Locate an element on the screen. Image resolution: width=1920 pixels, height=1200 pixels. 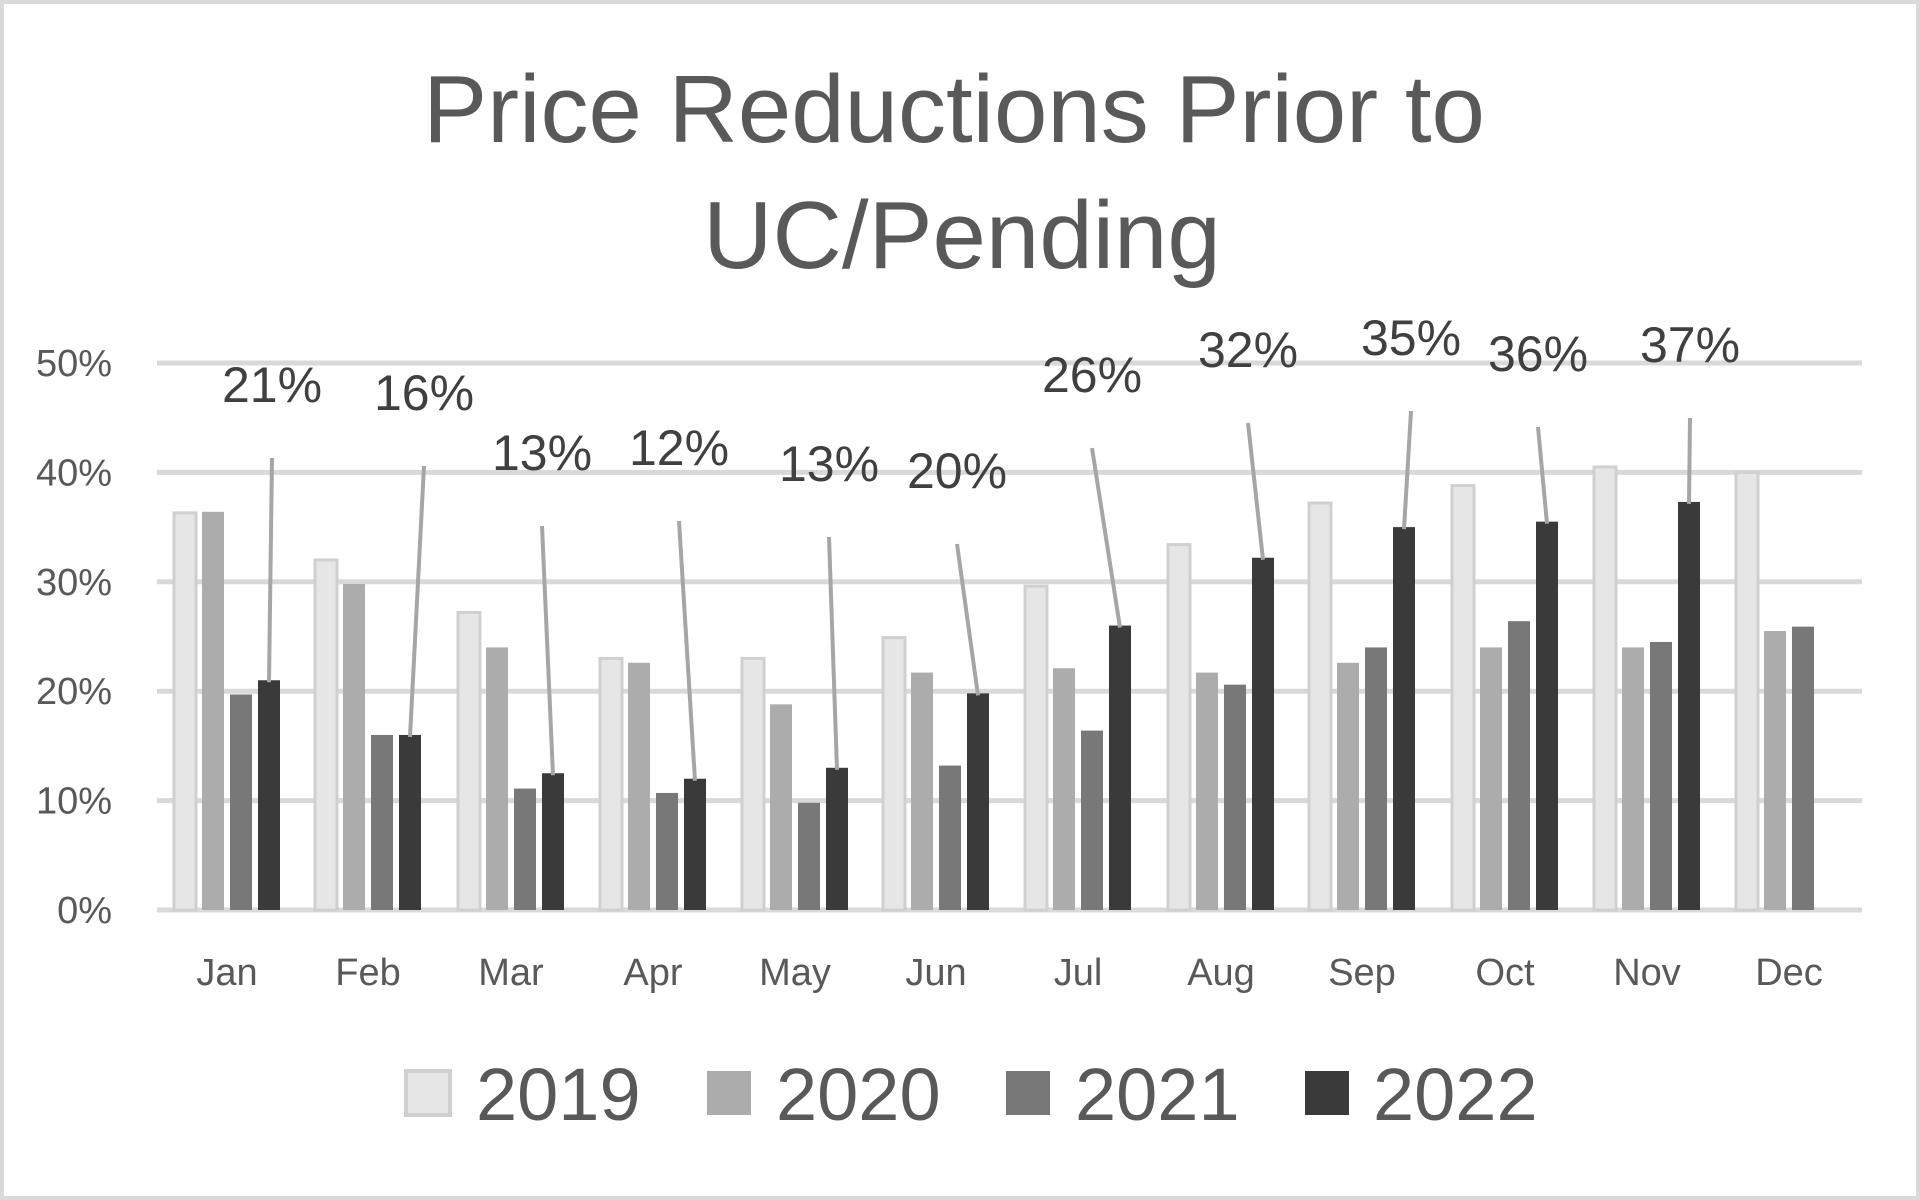
bar-2021-jun is located at coordinates (950, 837).